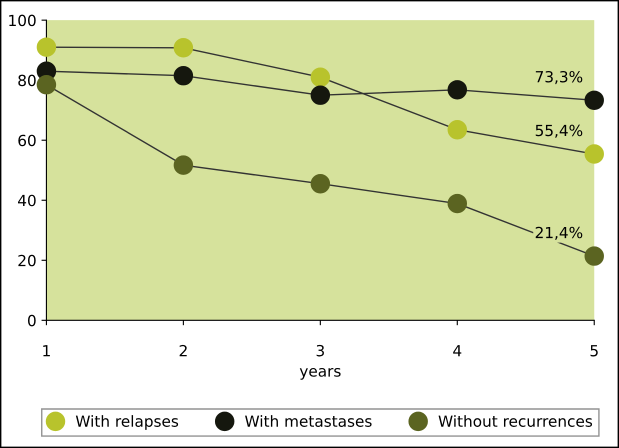 The height and width of the screenshot is (448, 619). What do you see at coordinates (22, 20) in the screenshot?
I see `y-tick-label: 100` at bounding box center [22, 20].